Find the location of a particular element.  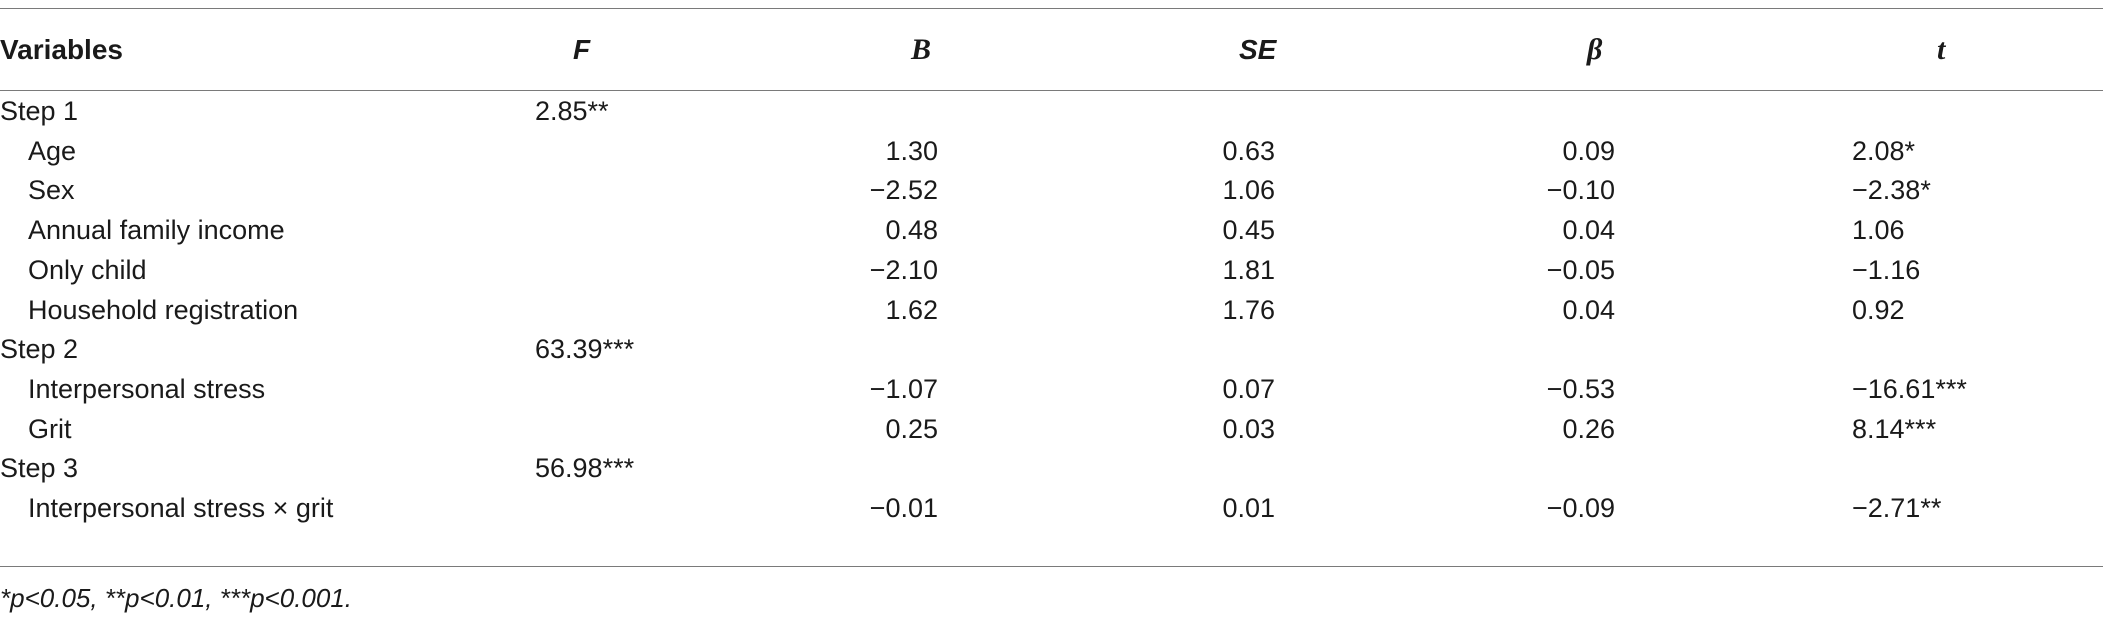

b-cell: 0.48 is located at coordinates (911, 230).